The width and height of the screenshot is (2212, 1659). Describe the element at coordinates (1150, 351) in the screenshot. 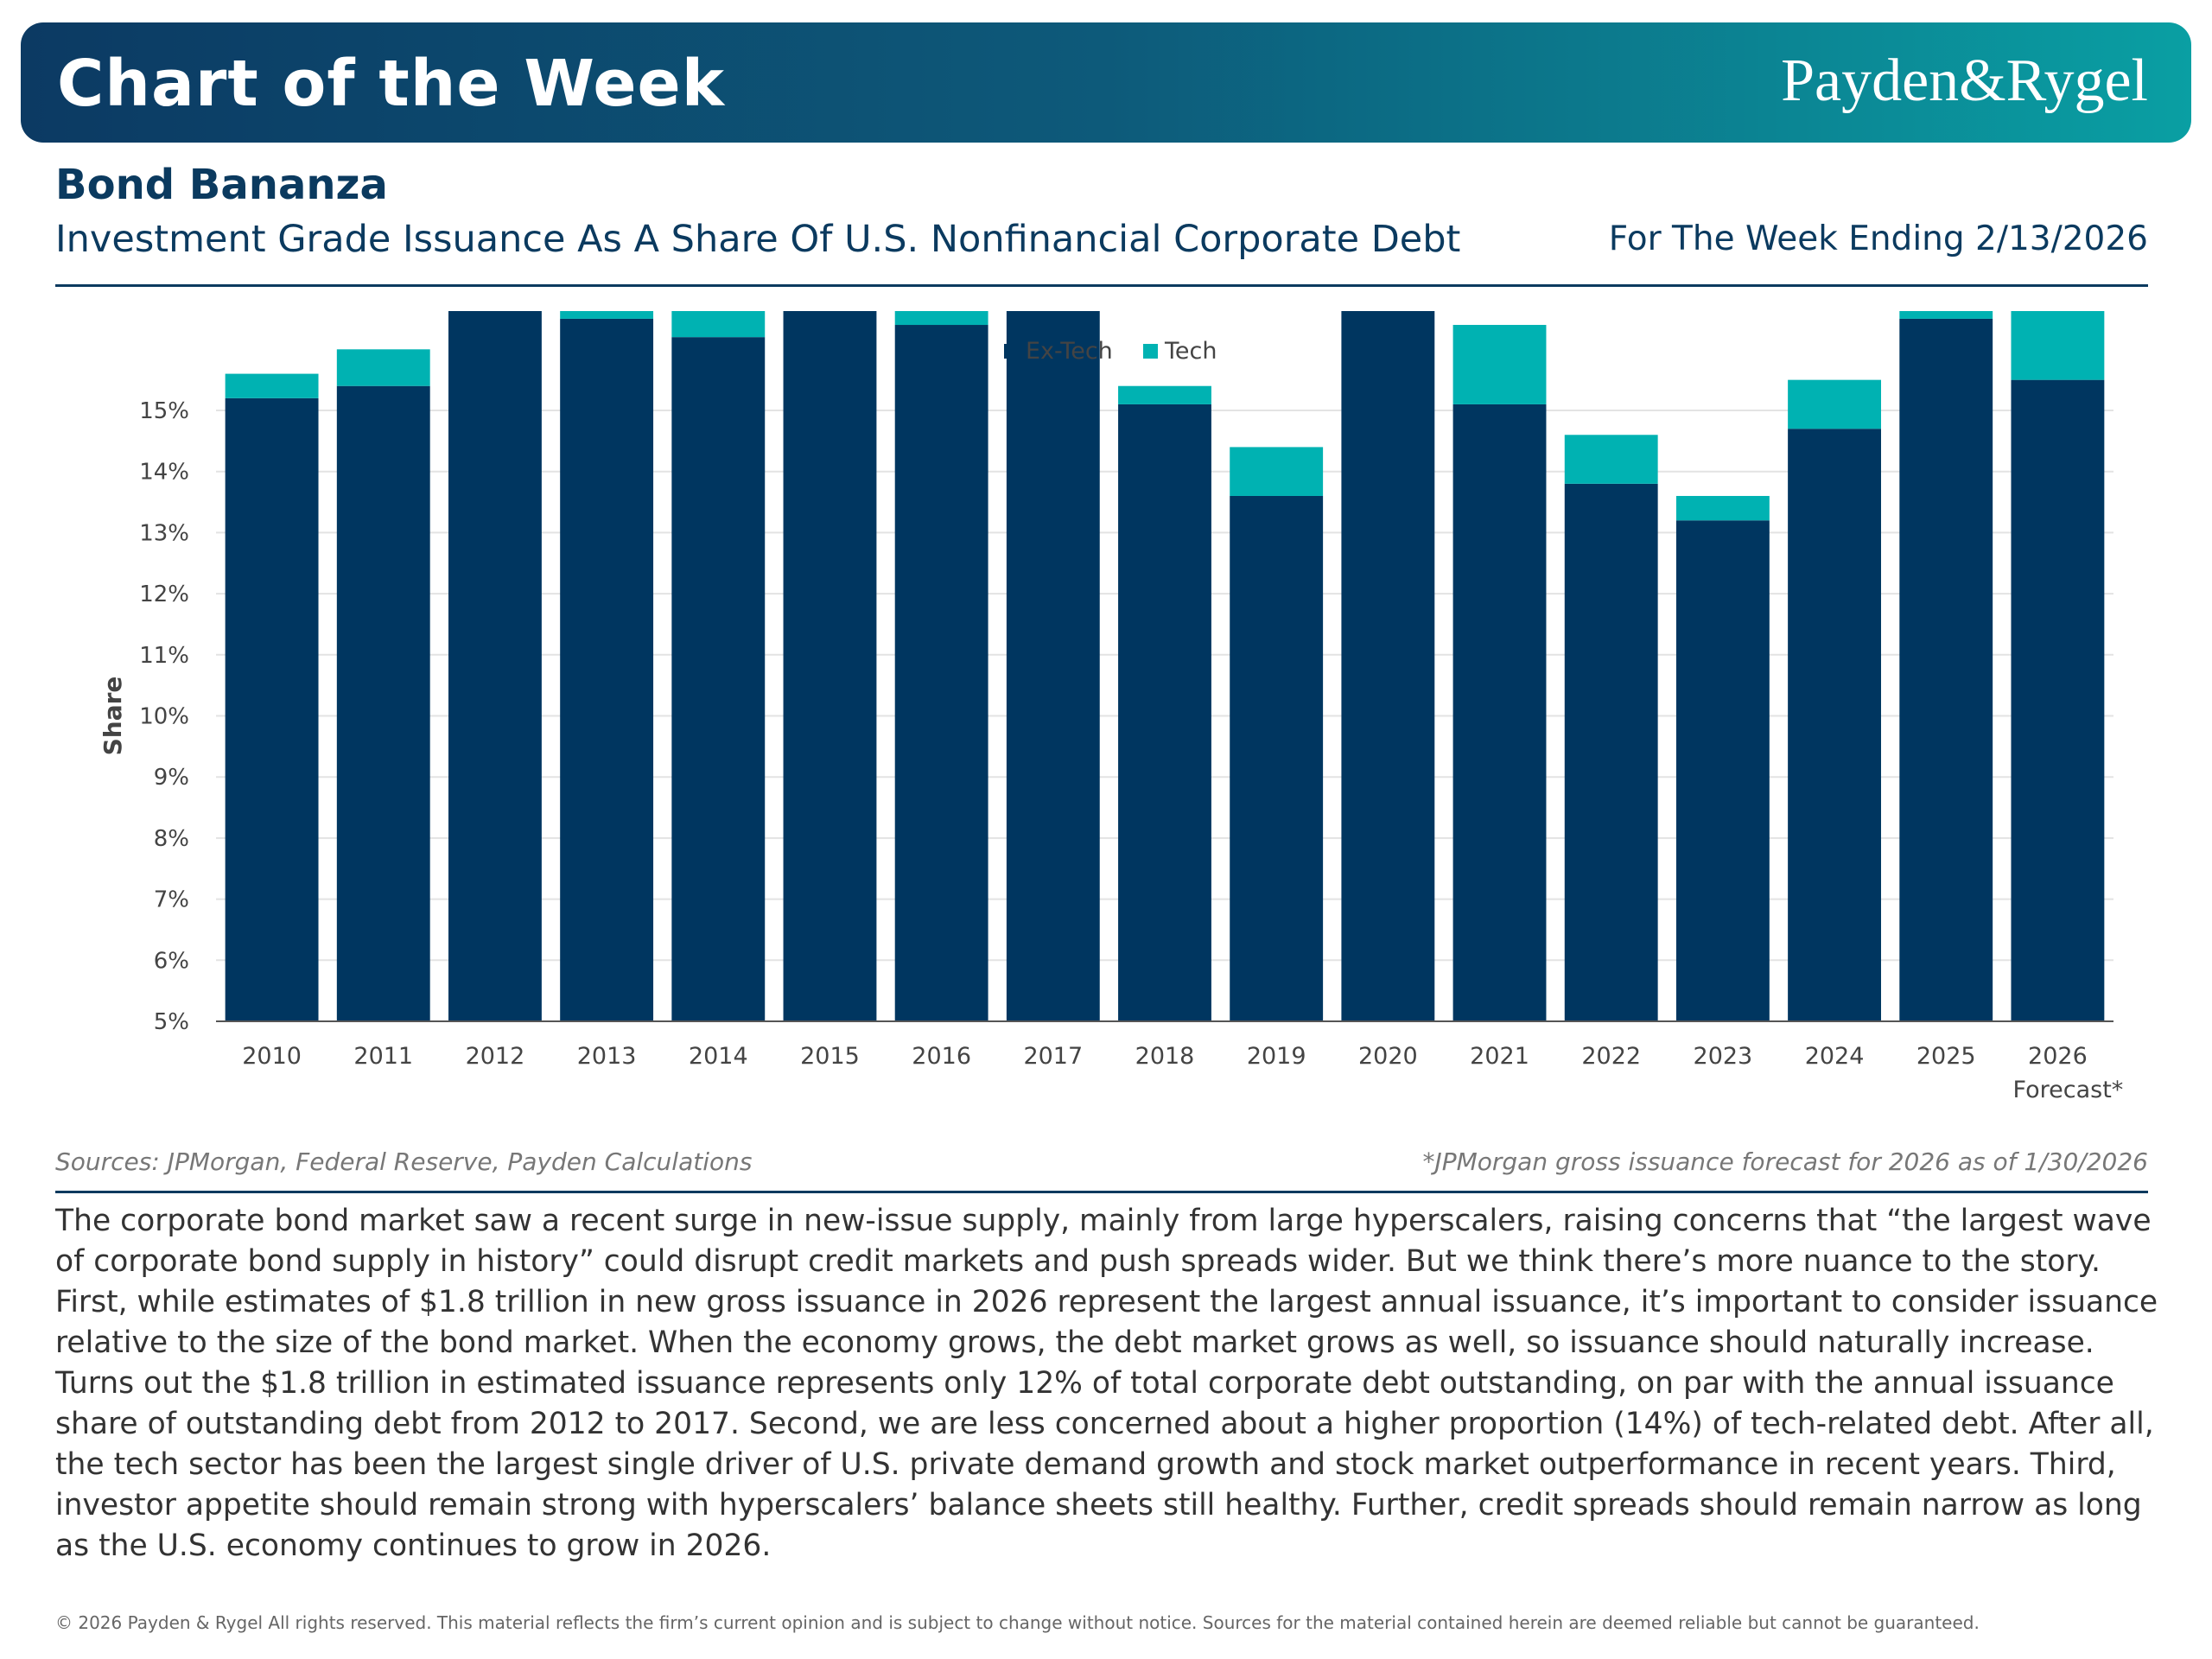

I see `legend-swatch-tech` at that location.